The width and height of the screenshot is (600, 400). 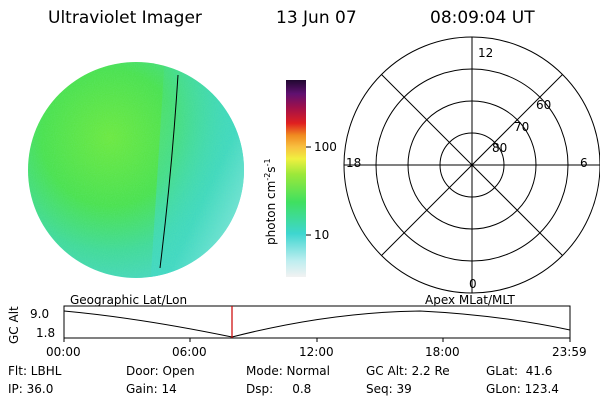 I want to click on altitude-curve, so click(x=317, y=324).